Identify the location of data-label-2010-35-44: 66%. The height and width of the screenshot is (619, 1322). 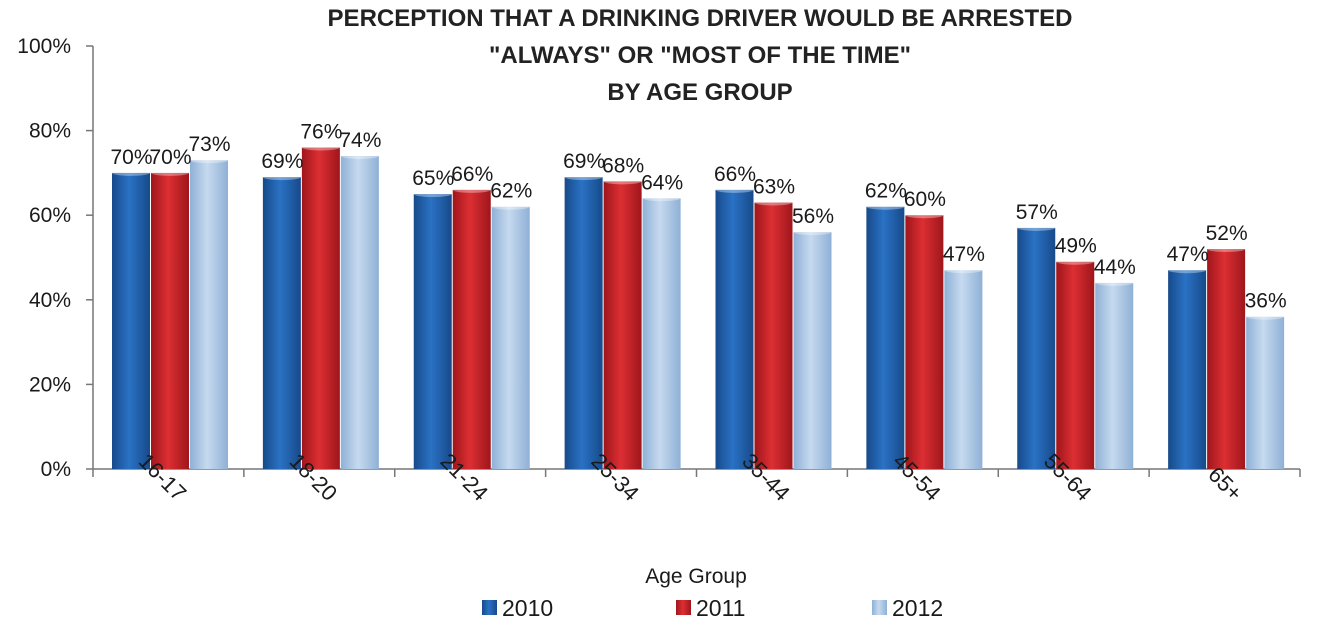
(735, 174).